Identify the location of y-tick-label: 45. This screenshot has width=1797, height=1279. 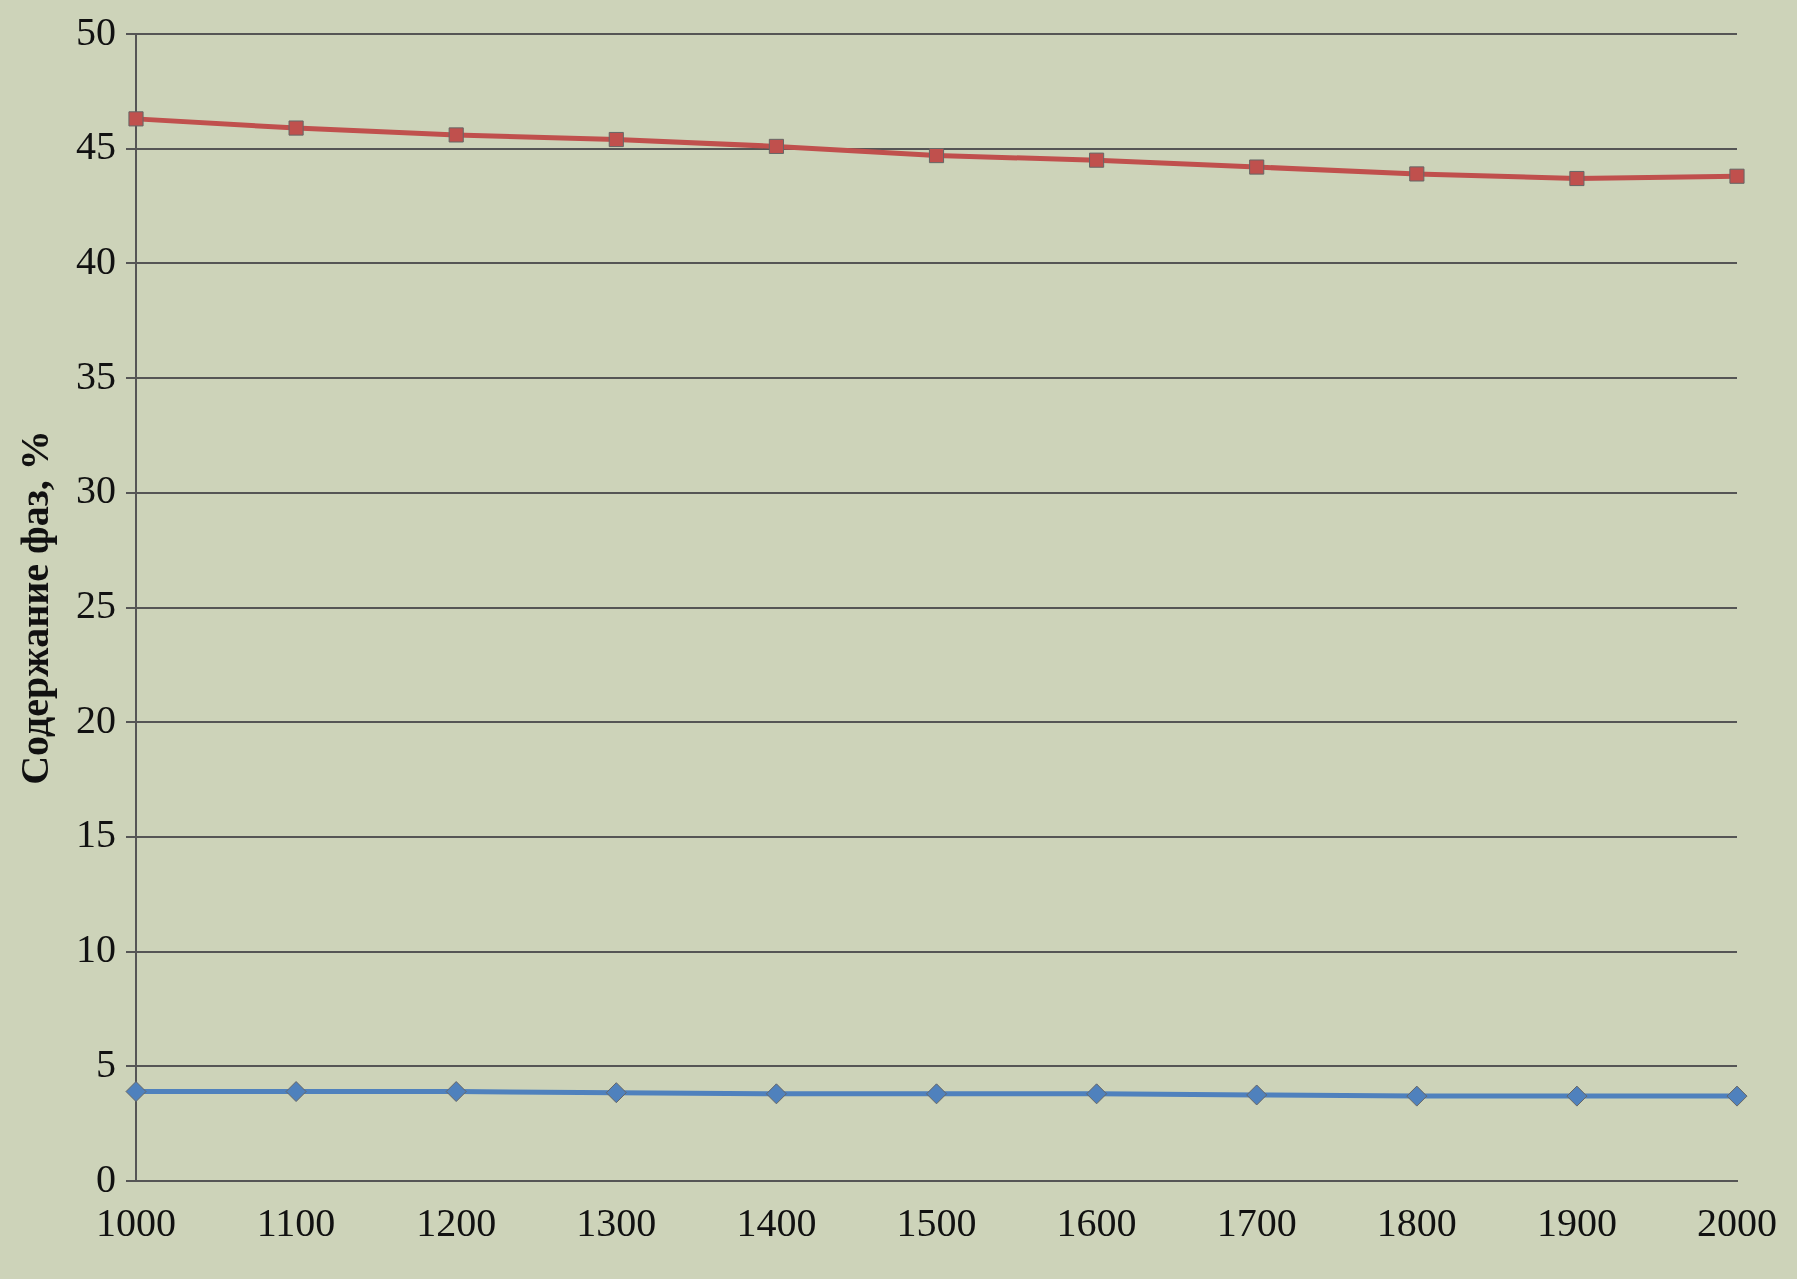
(96, 146).